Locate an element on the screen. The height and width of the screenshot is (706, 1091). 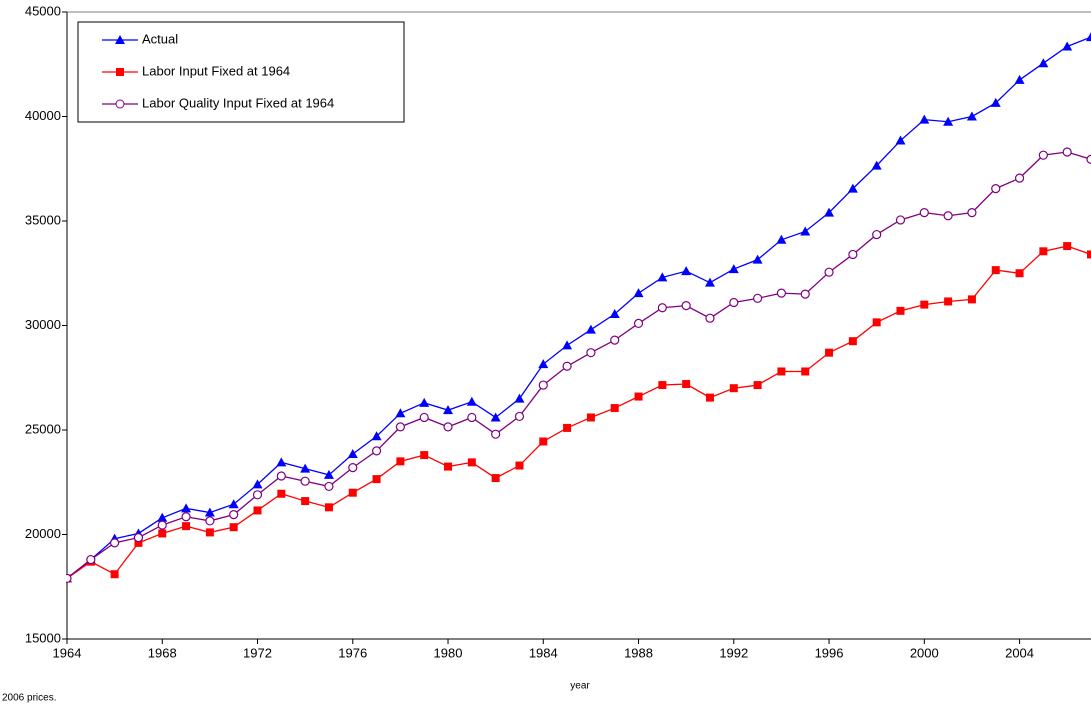
x-tick-label: 1992 is located at coordinates (733, 652).